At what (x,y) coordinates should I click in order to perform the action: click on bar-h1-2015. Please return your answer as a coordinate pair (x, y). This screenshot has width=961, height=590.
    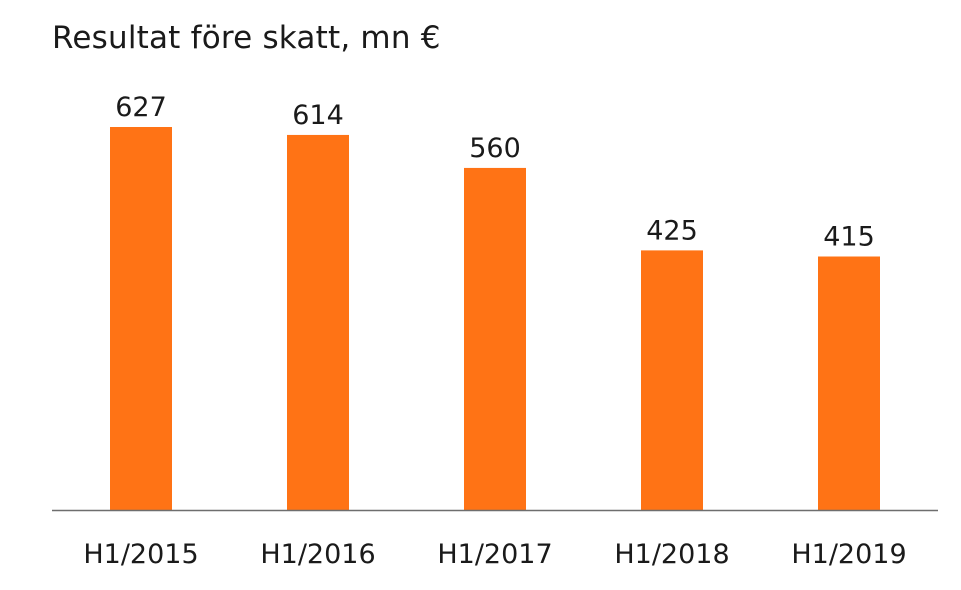
    Looking at the image, I should click on (141, 318).